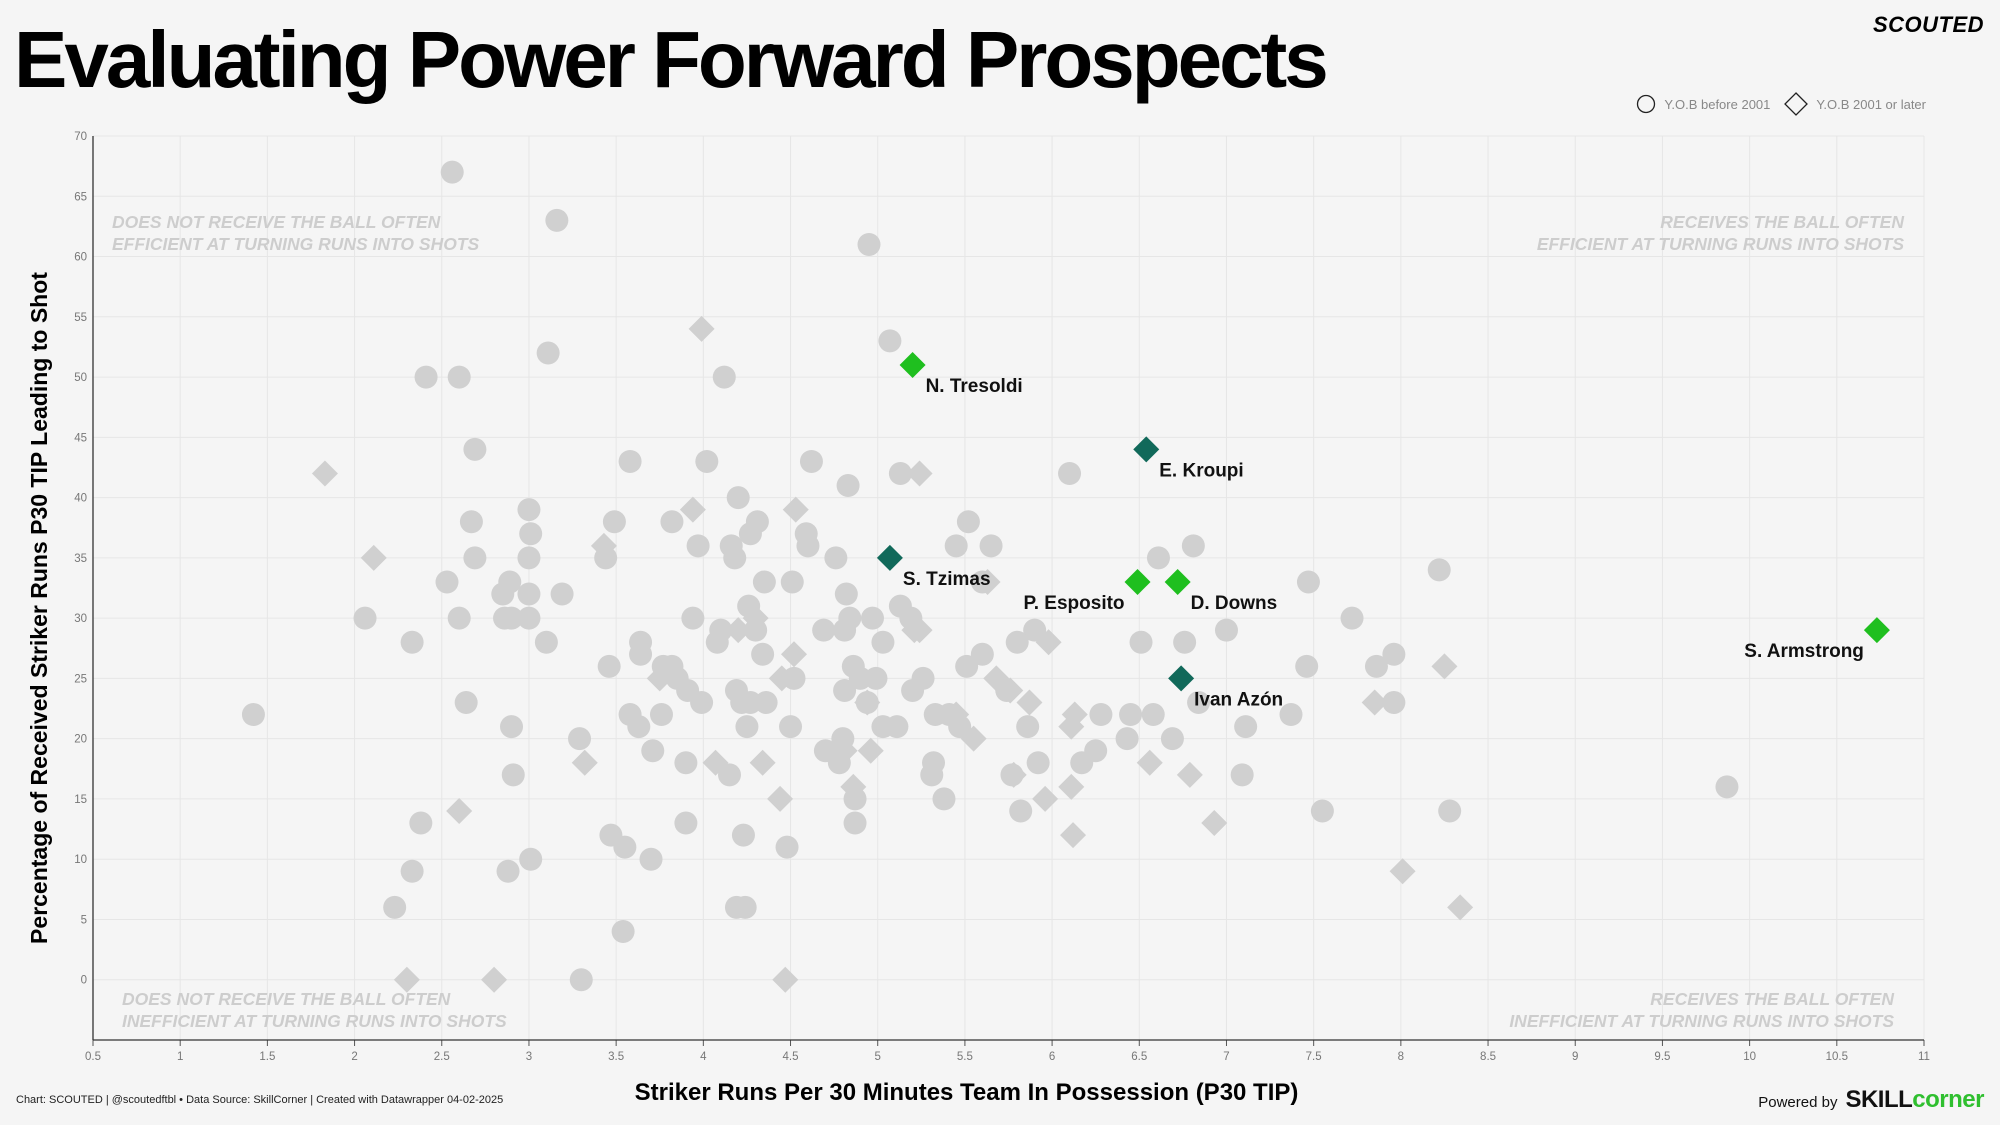  I want to click on quadrant-label-bottom-left: INEFFICIENT AT TURNING RUNS INTO SHOTS, so click(314, 1021).